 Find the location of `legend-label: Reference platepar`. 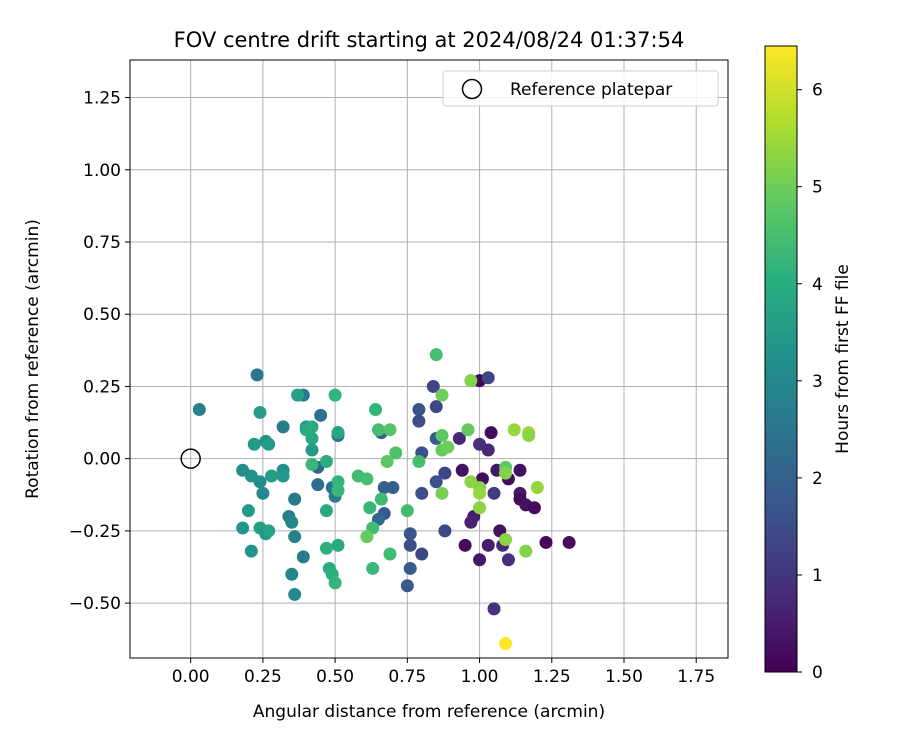

legend-label: Reference platepar is located at coordinates (591, 90).